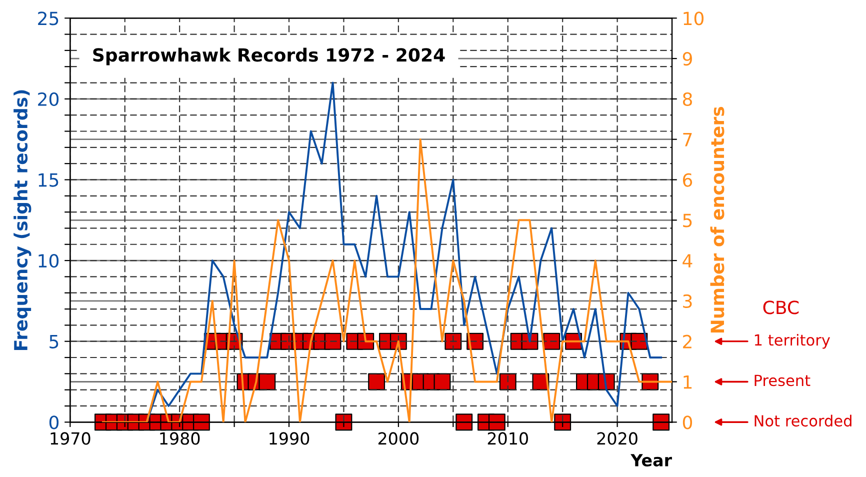  What do you see at coordinates (688, 382) in the screenshot?
I see `y2-tick-label: 1` at bounding box center [688, 382].